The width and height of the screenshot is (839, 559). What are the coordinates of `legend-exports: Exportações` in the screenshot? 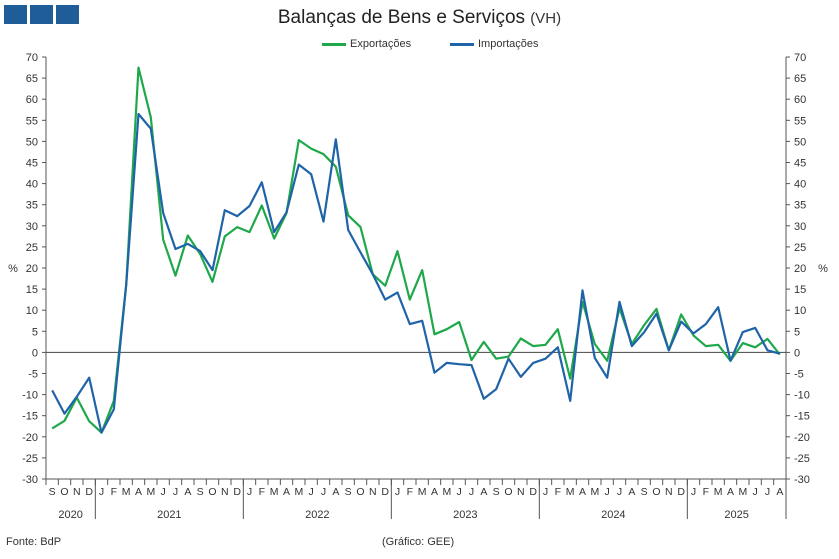 It's located at (366, 44).